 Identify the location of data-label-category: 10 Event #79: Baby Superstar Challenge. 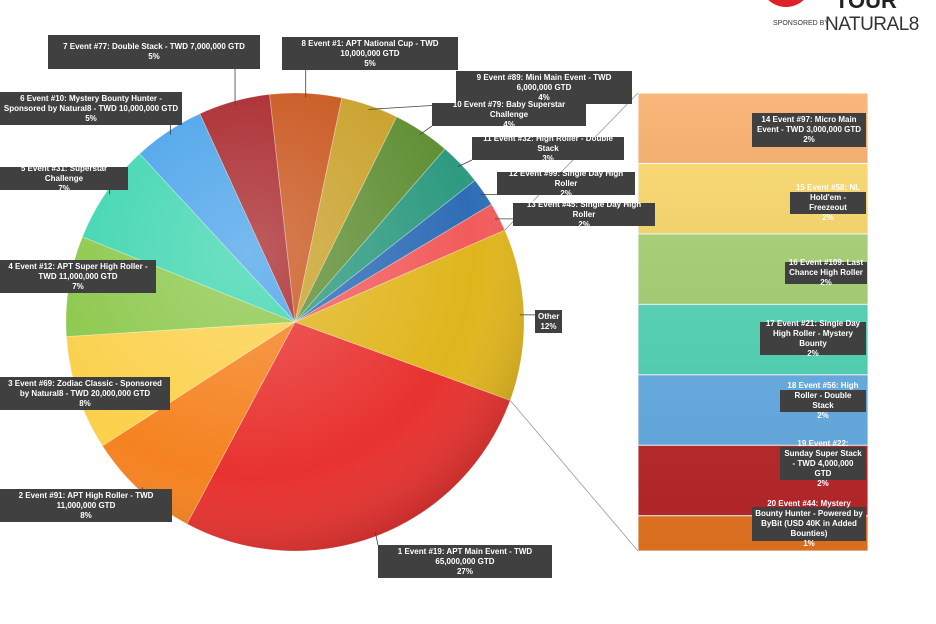
(509, 109).